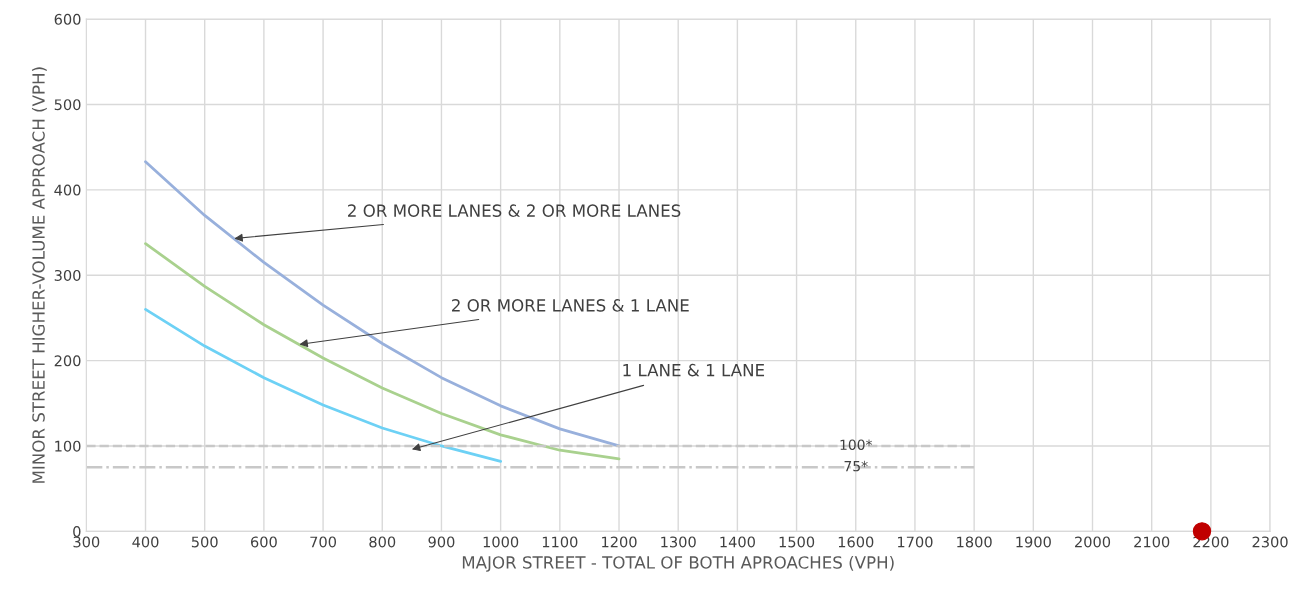 The height and width of the screenshot is (597, 1308). What do you see at coordinates (856, 444) in the screenshot?
I see `annotation: 100*` at bounding box center [856, 444].